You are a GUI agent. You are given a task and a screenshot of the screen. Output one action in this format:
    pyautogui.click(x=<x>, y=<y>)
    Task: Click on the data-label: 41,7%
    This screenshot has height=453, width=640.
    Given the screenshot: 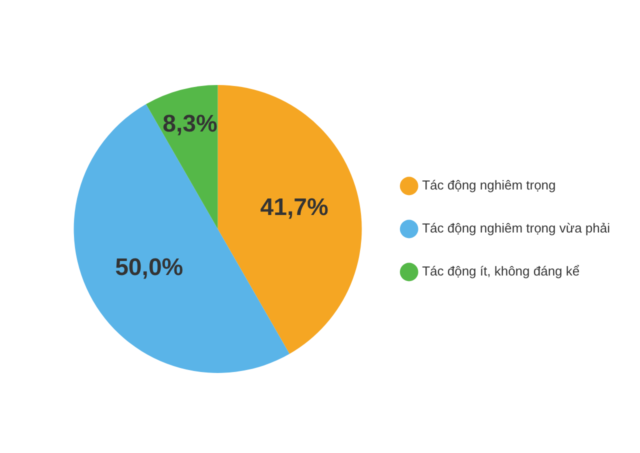 What is the action you would take?
    pyautogui.click(x=294, y=208)
    